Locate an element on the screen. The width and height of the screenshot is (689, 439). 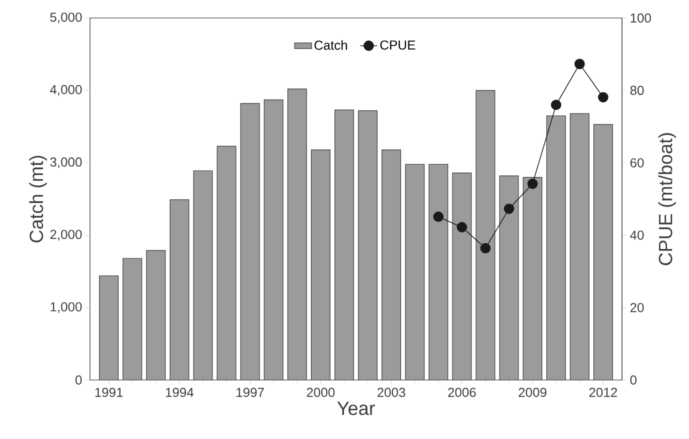
y2-tick-label: 20 is located at coordinates (637, 307).